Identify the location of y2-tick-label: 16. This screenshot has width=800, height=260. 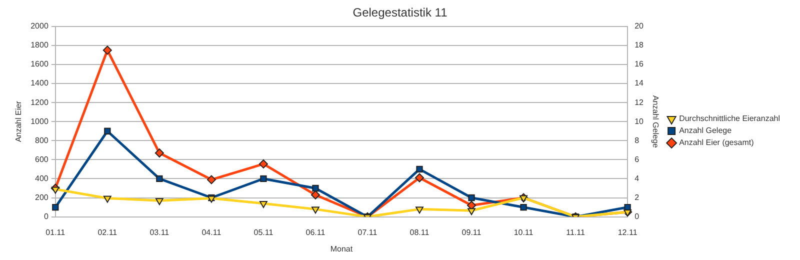
(639, 64).